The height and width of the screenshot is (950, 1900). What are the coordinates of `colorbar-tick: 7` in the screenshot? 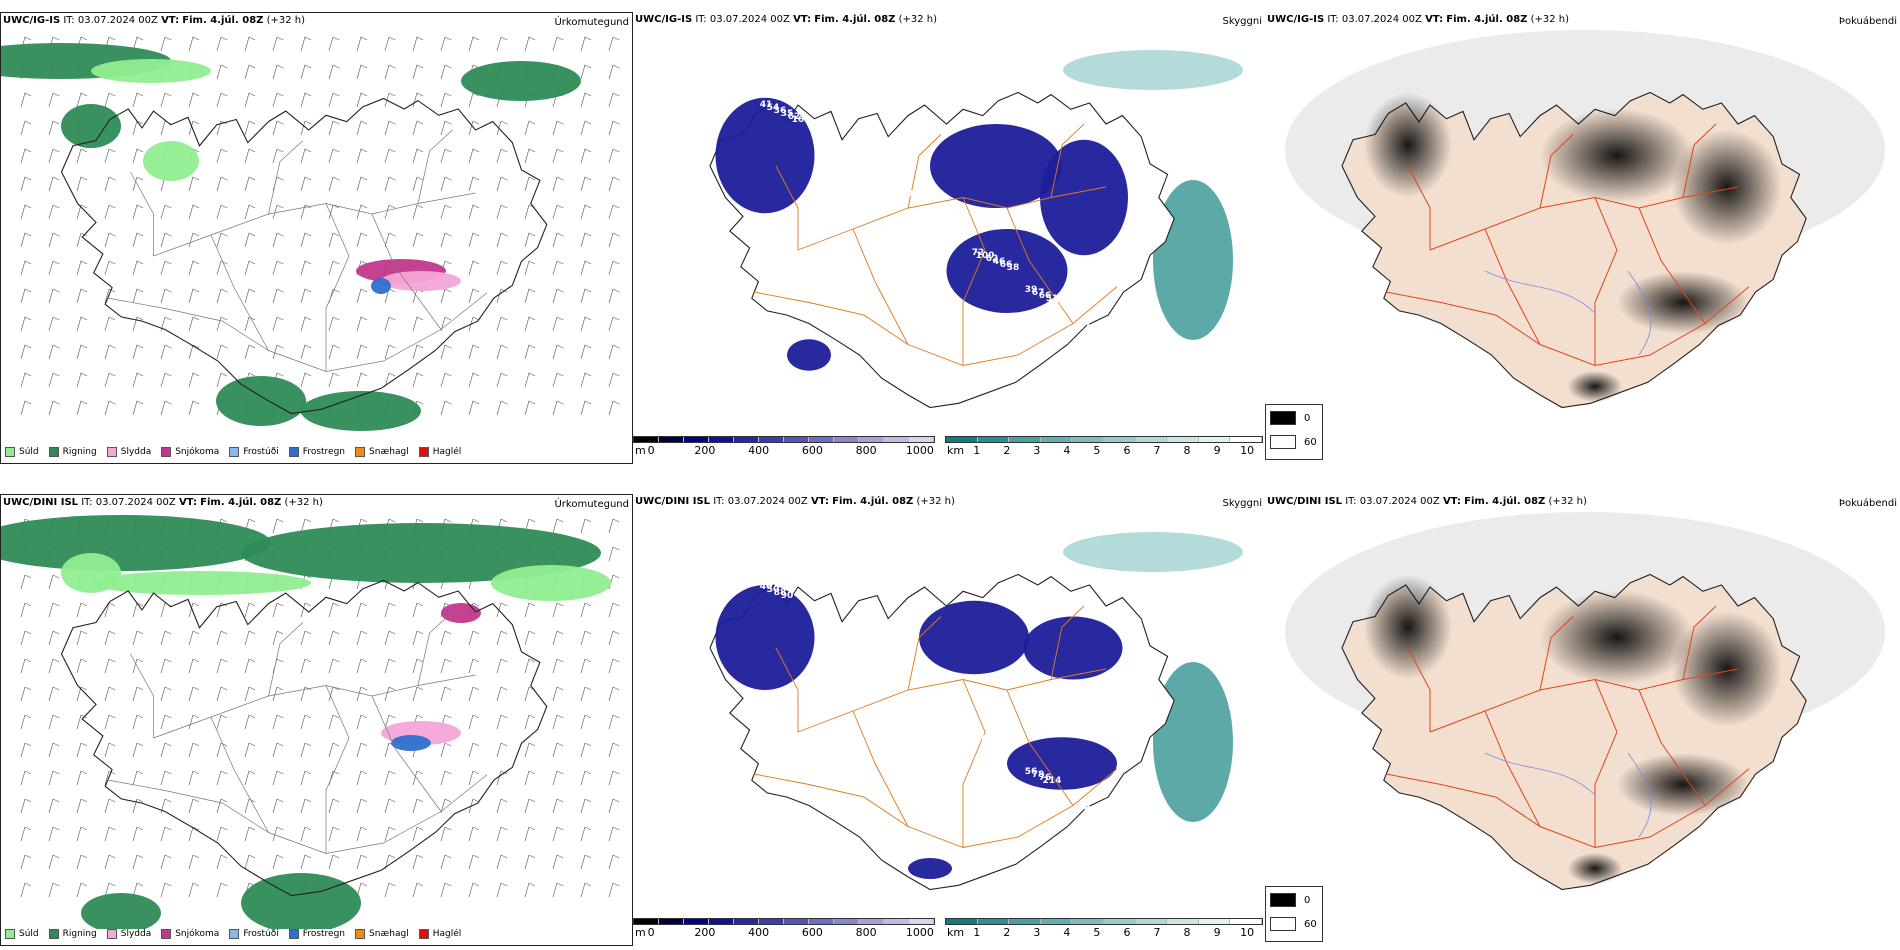 It's located at (1157, 932).